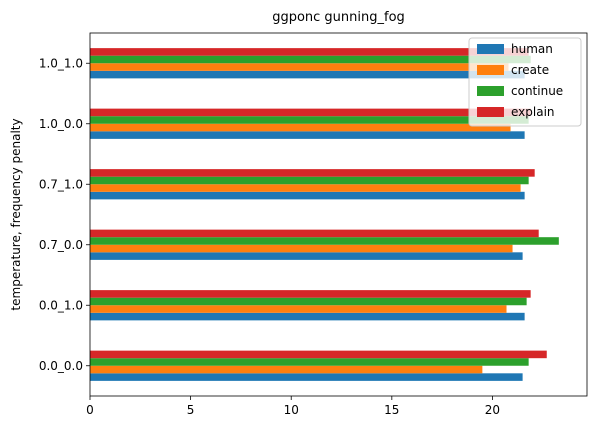 The image size is (596, 433). Describe the element at coordinates (490, 112) in the screenshot. I see `legend-swatch-explain` at that location.